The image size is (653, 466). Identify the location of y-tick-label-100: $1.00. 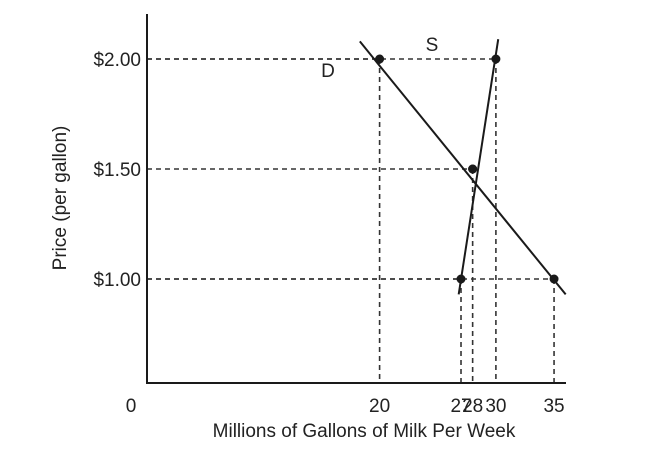
(117, 280).